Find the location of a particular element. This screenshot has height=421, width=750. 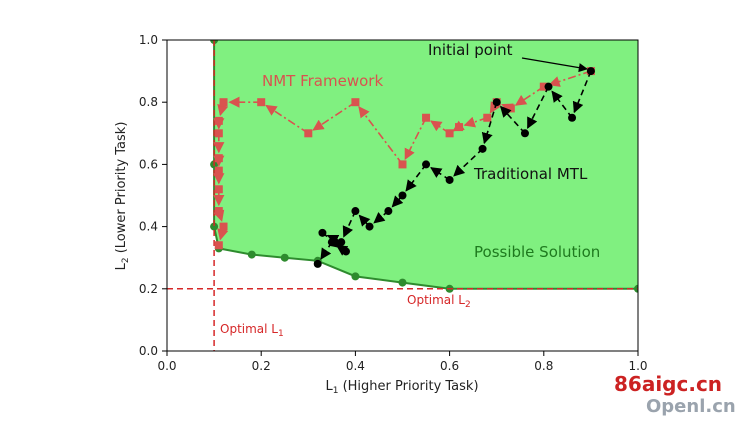

y-tick-label: 0.6 is located at coordinates (148, 164).